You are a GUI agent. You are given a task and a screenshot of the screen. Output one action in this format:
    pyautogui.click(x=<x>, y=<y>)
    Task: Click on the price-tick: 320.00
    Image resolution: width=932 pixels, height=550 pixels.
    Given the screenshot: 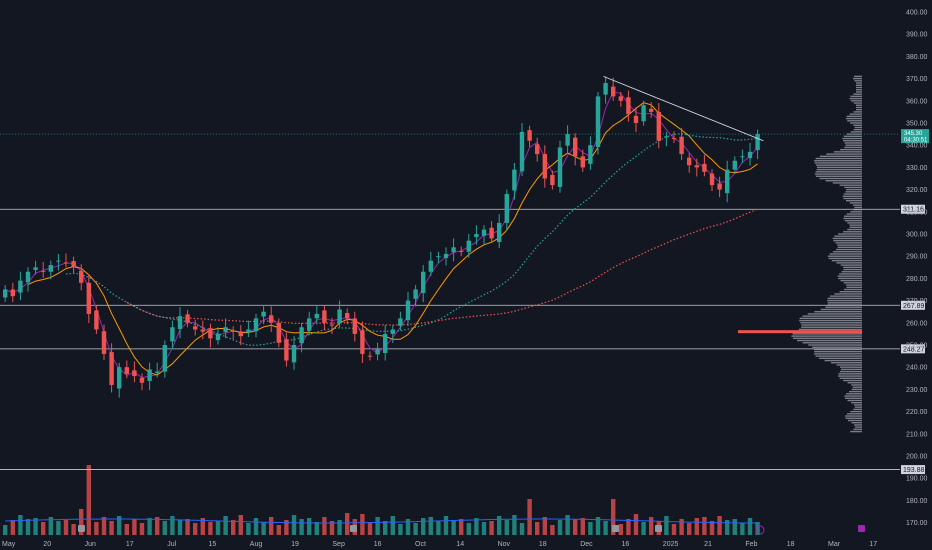 What is the action you would take?
    pyautogui.click(x=917, y=190)
    